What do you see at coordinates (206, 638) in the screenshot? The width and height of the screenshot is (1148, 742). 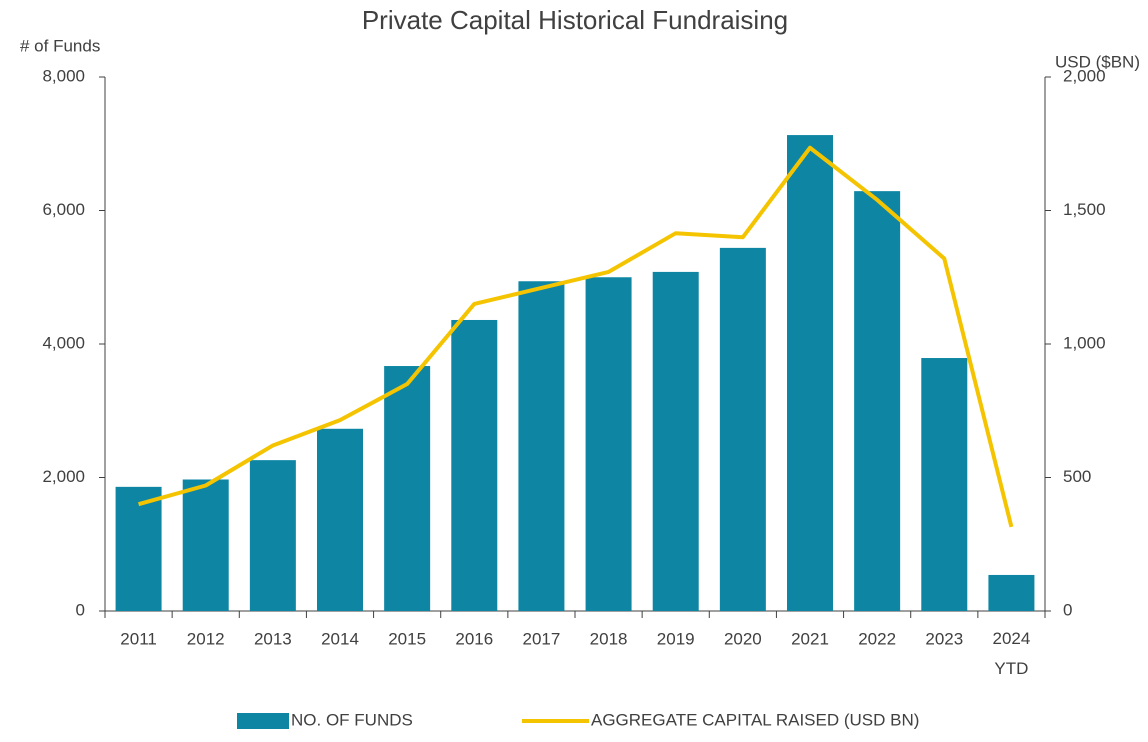 I see `x-tick-label: 2012` at bounding box center [206, 638].